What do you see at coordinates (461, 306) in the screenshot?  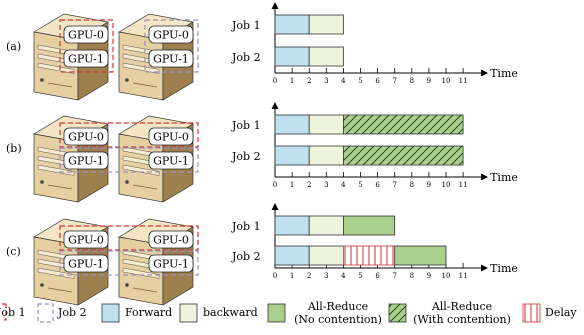 I see `legend-contention-line1: All-Reduce` at bounding box center [461, 306].